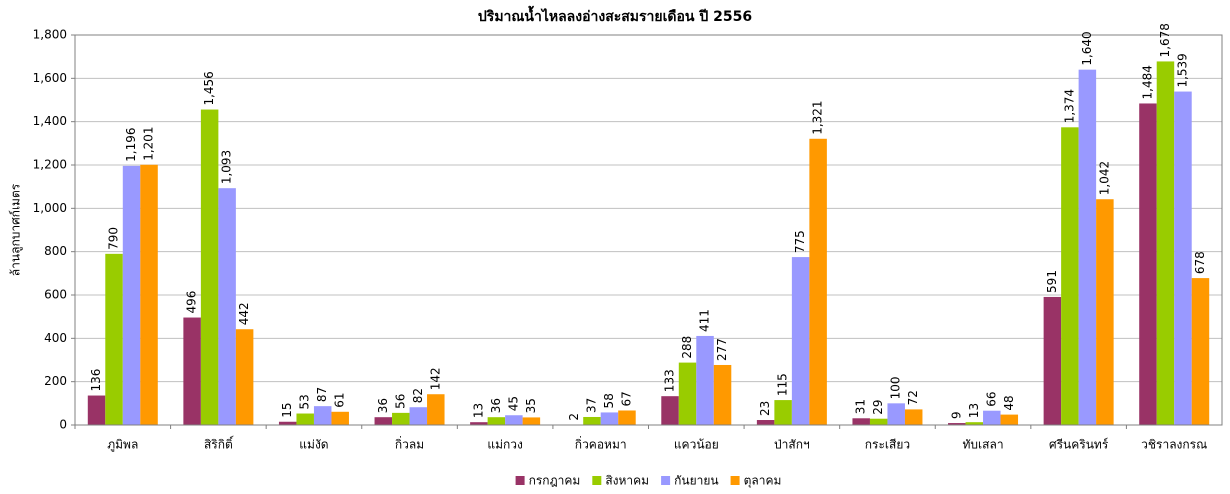 The image size is (1230, 494). What do you see at coordinates (1165, 40) in the screenshot?
I see `value-label: 1,678` at bounding box center [1165, 40].